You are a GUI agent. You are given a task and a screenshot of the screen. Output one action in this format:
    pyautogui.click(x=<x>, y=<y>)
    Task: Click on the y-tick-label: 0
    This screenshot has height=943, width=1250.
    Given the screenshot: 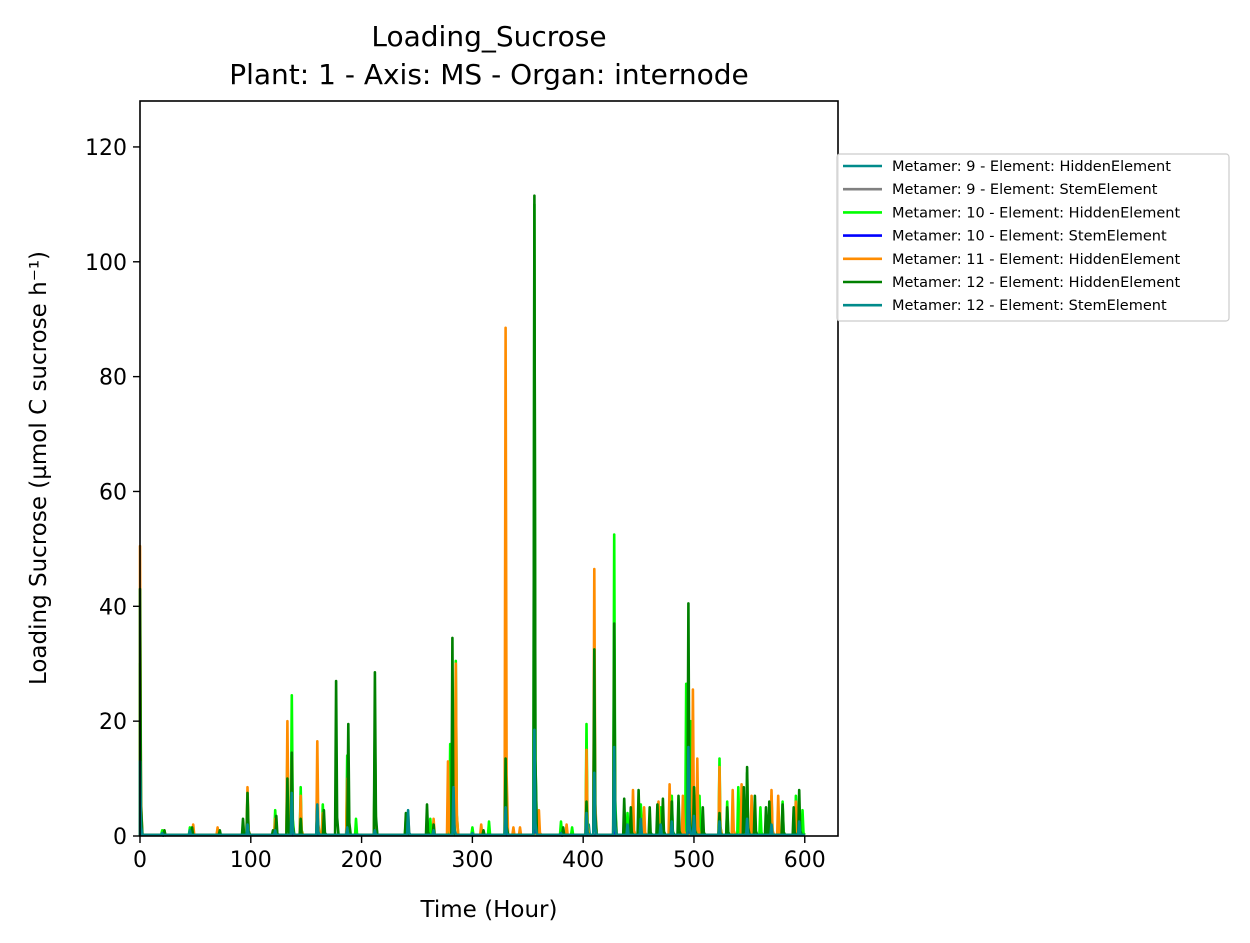 What is the action you would take?
    pyautogui.click(x=120, y=837)
    